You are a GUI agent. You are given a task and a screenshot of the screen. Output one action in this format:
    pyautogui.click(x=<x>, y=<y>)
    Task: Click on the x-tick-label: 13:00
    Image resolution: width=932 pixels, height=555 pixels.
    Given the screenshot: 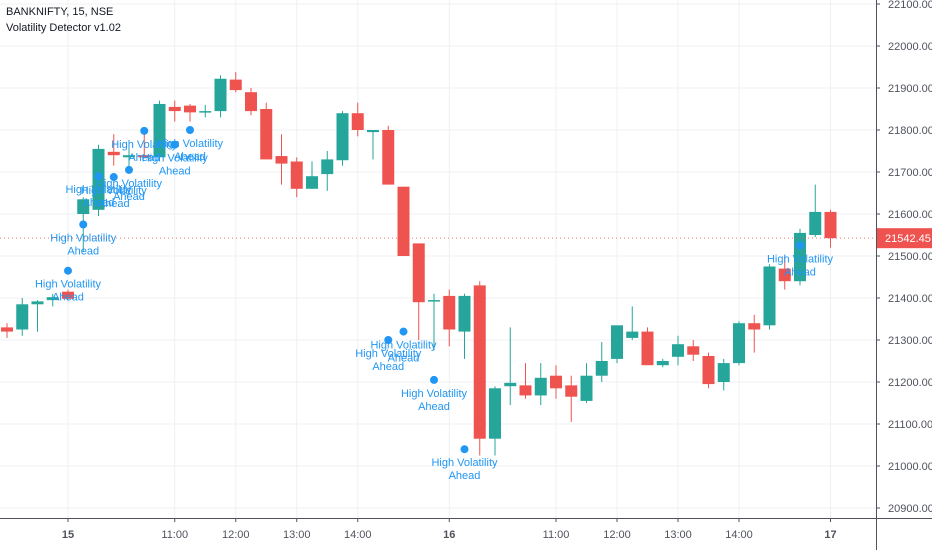 What is the action you would take?
    pyautogui.click(x=297, y=535)
    